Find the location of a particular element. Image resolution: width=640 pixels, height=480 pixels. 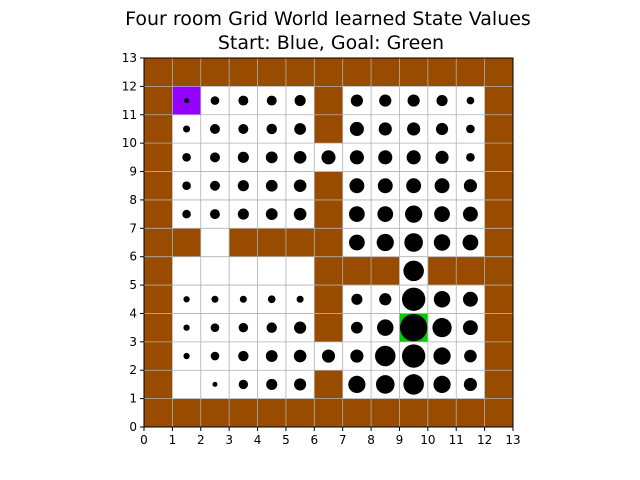

x-tick-label: 1 is located at coordinates (173, 440).